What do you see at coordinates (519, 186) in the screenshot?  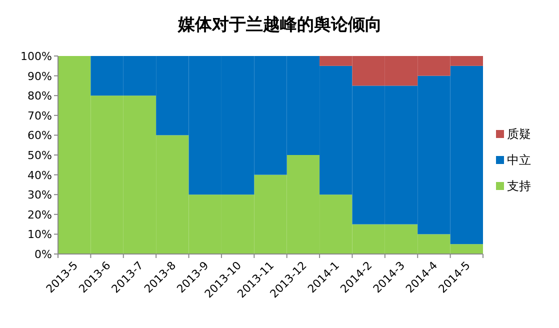 I see `legend-label: 支持` at bounding box center [519, 186].